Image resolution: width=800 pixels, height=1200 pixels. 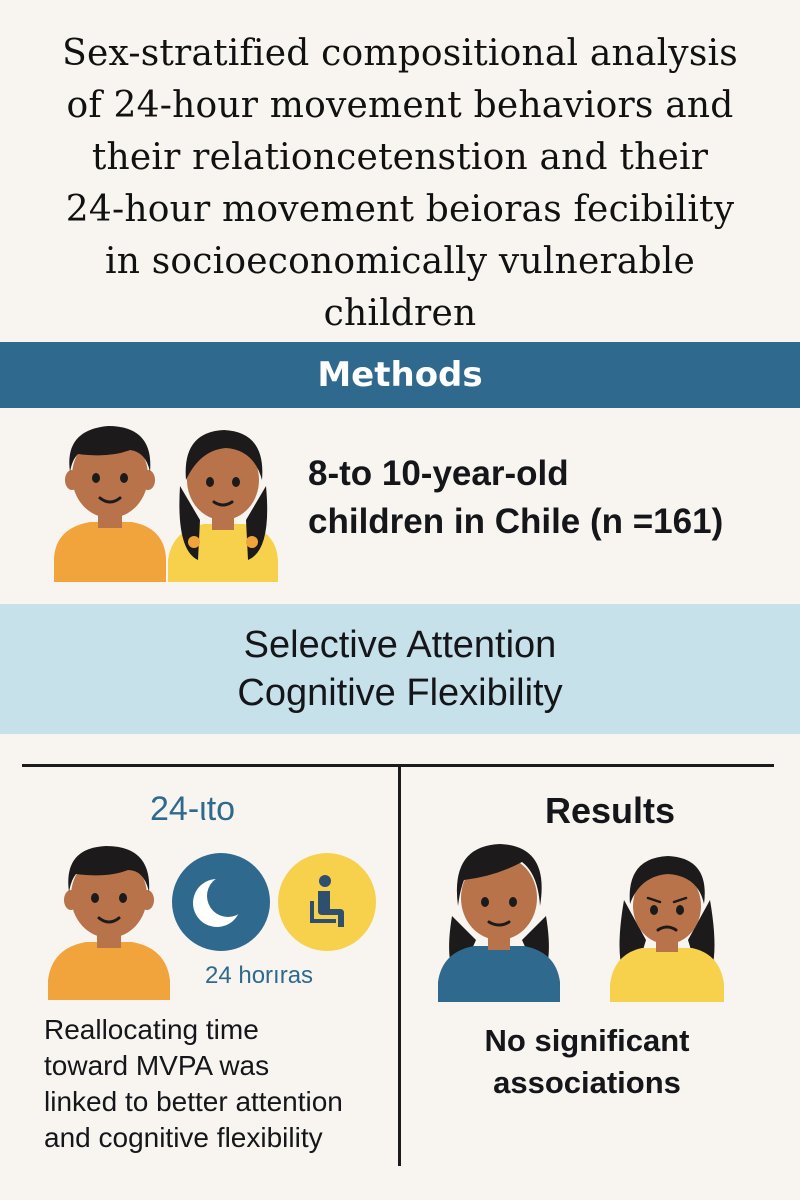 What do you see at coordinates (193, 1101) in the screenshot?
I see `left-finding-line-3: linked to better attention` at bounding box center [193, 1101].